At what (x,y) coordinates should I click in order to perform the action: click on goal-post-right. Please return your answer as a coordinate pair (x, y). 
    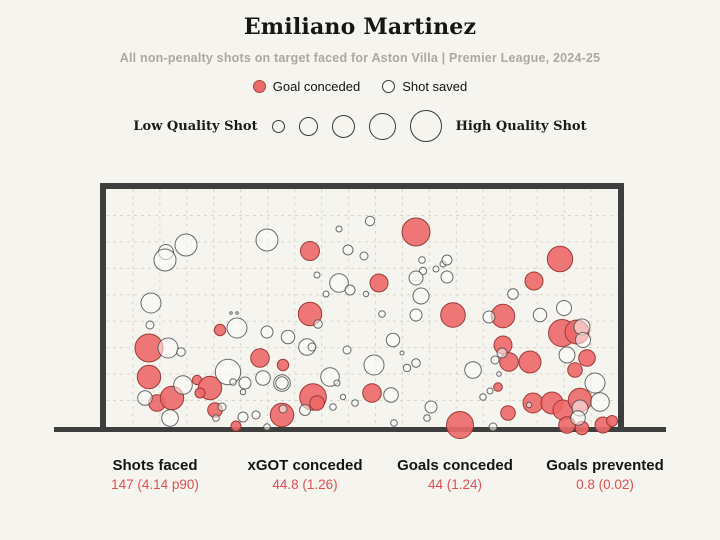
    Looking at the image, I should click on (621, 306).